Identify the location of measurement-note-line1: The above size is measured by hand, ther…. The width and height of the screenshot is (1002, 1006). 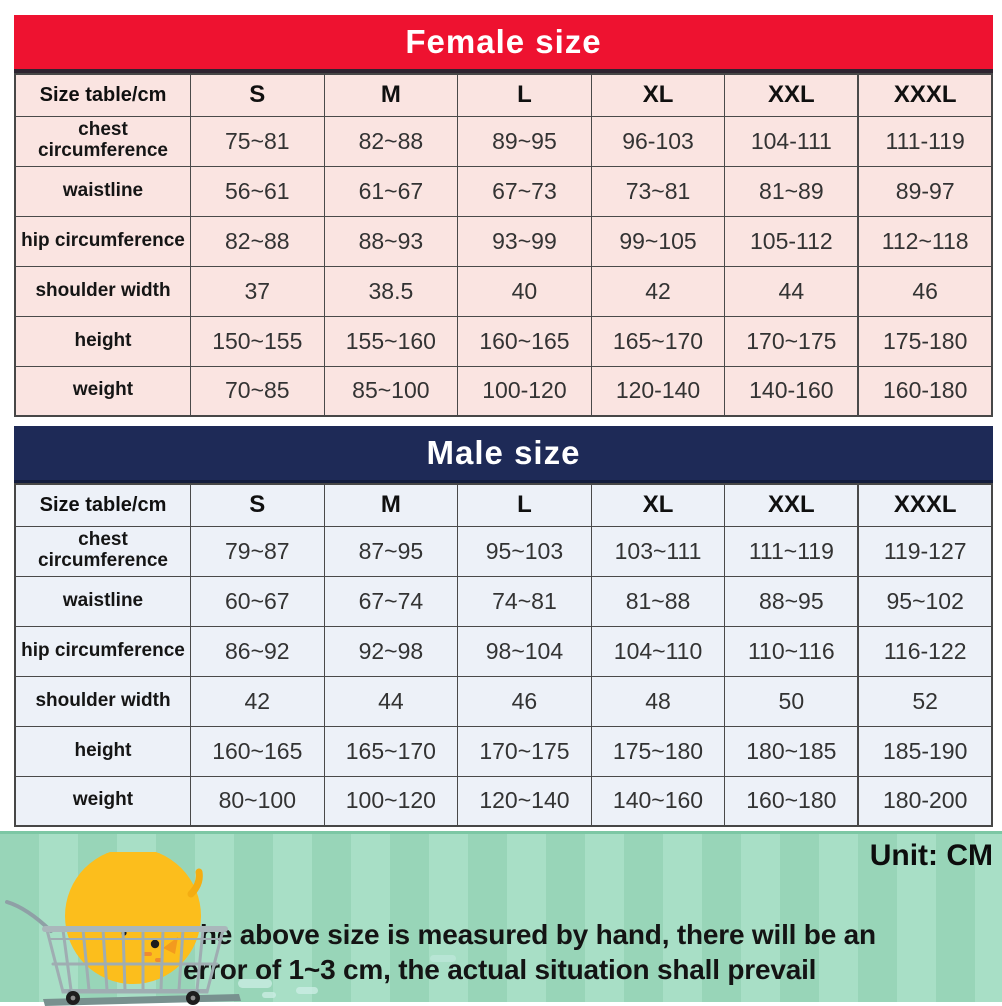
(529, 934).